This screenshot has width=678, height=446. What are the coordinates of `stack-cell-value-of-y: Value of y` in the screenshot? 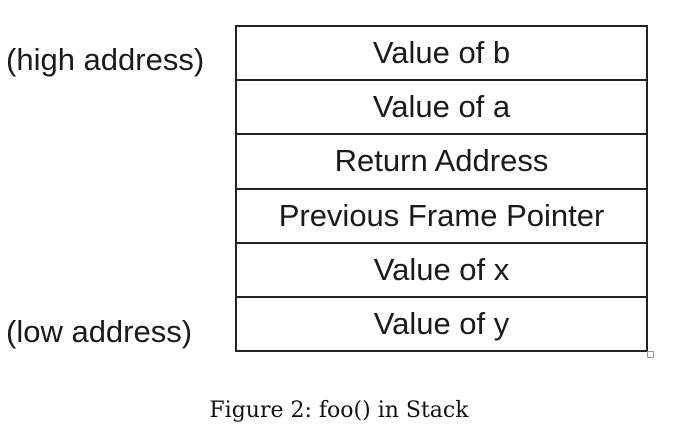 It's located at (441, 323).